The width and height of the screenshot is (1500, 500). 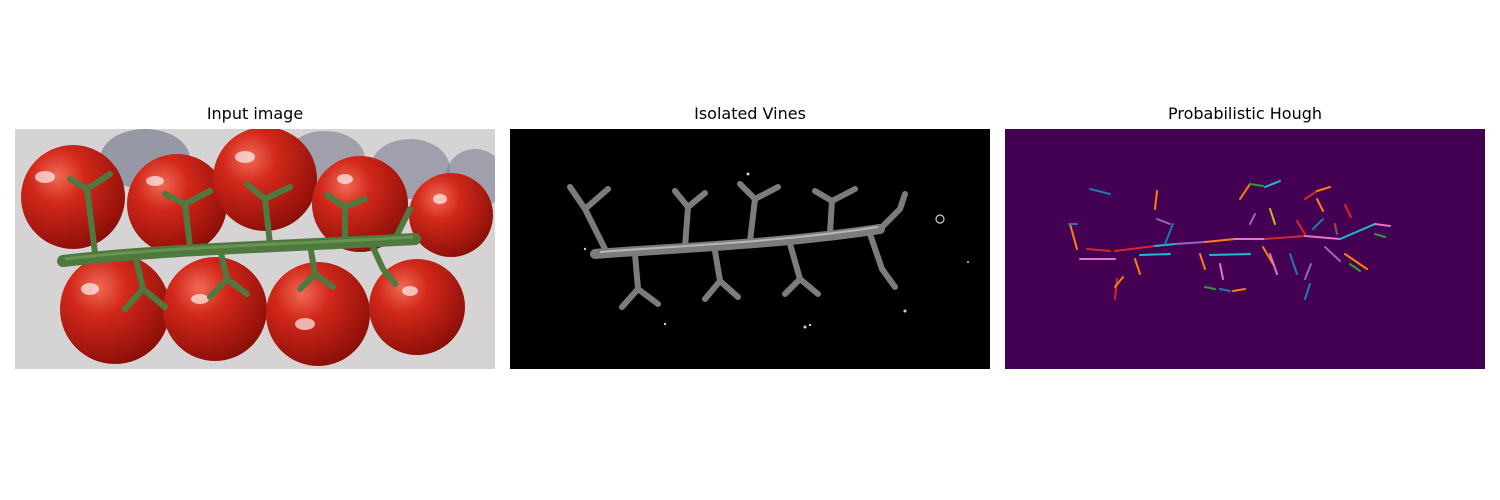 I want to click on panel-title-isolated-vines: Isolated Vines, so click(x=750, y=113).